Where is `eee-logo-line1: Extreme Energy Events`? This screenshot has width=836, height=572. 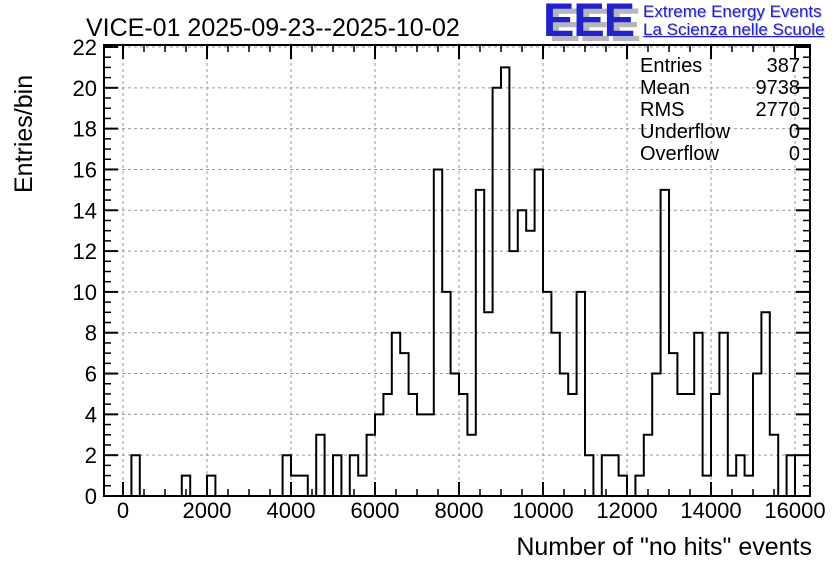 eee-logo-line1: Extreme Energy Events is located at coordinates (732, 11).